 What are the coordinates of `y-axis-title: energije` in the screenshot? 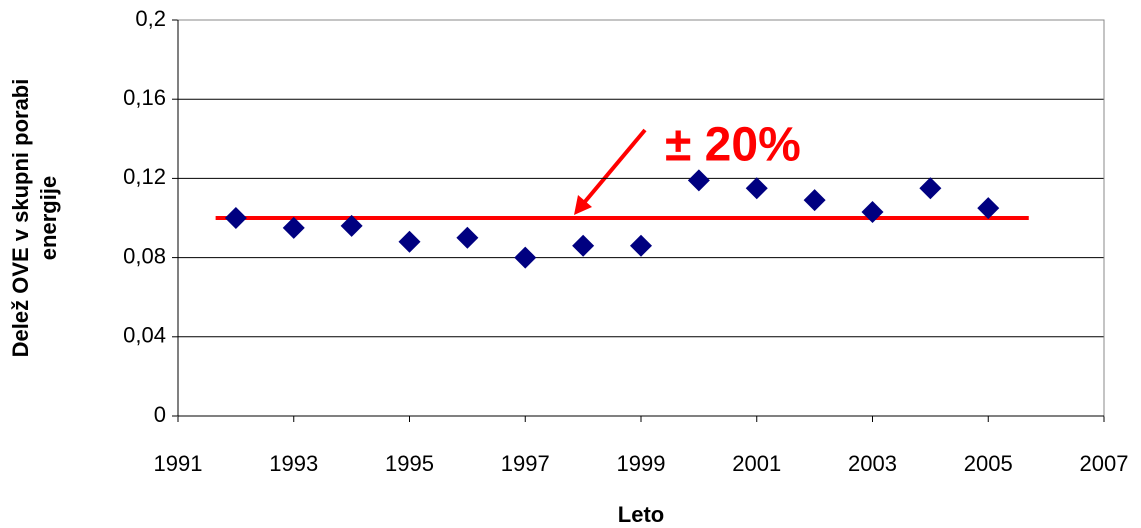 It's located at (48, 218).